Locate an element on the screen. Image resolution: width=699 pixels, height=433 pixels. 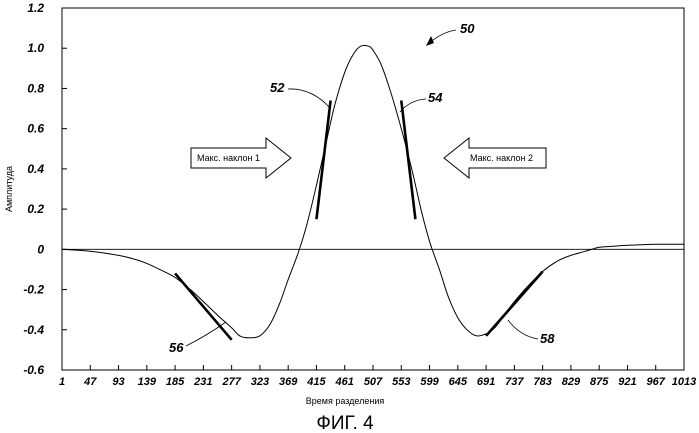
figure-caption: ФИГ. 4 is located at coordinates (345, 423).